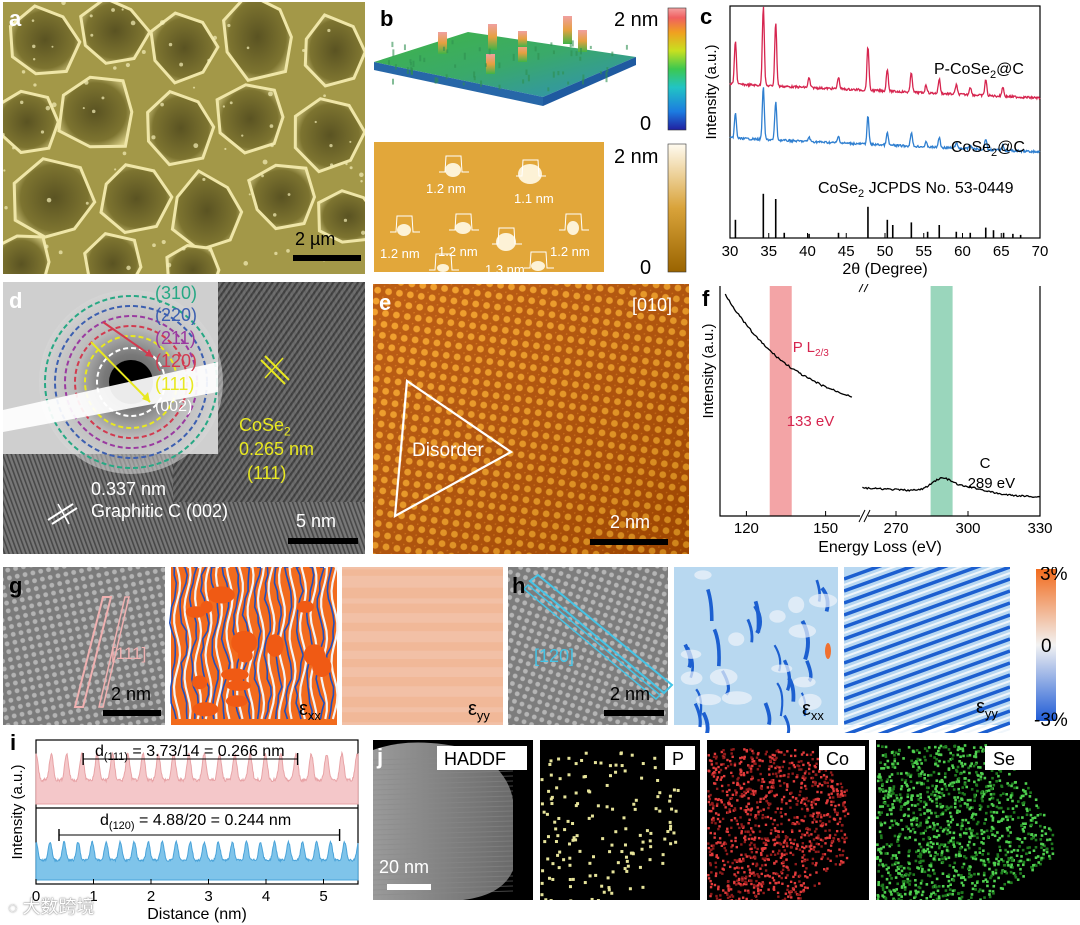 Image resolution: width=1080 pixels, height=925 pixels. What do you see at coordinates (570, 45) in the screenshot?
I see `afm-noise` at bounding box center [570, 45].